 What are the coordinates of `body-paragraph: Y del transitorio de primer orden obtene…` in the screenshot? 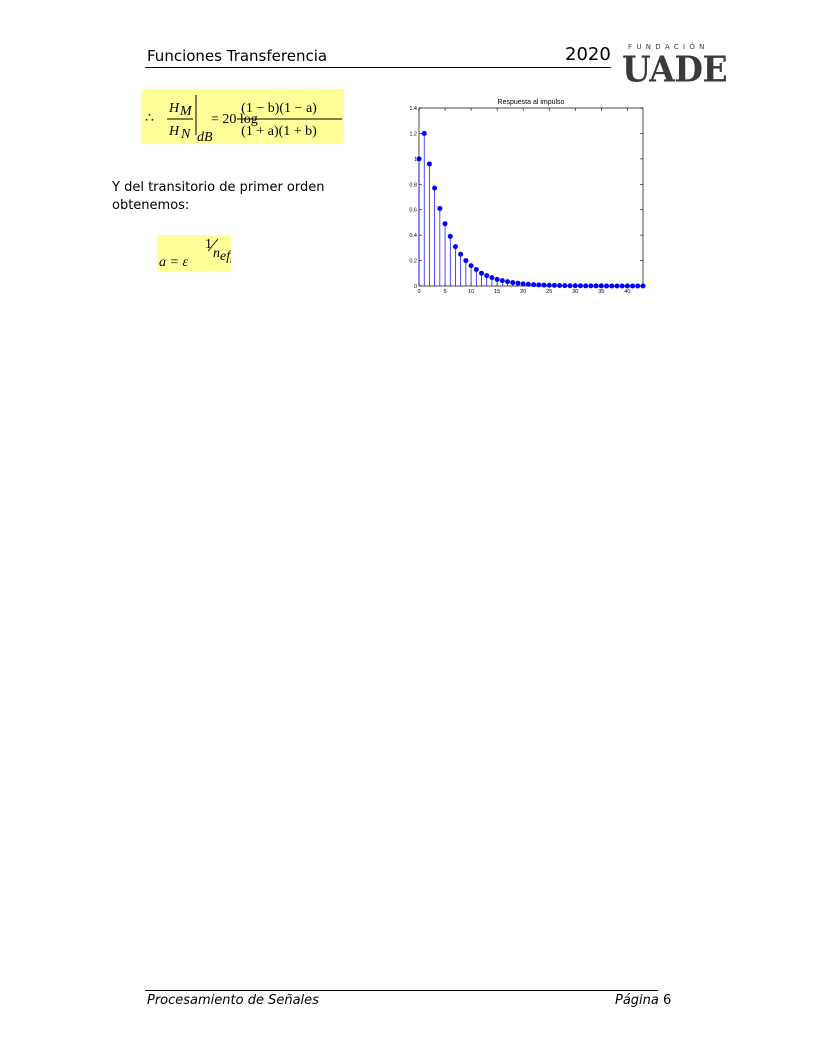 It's located at (232, 197).